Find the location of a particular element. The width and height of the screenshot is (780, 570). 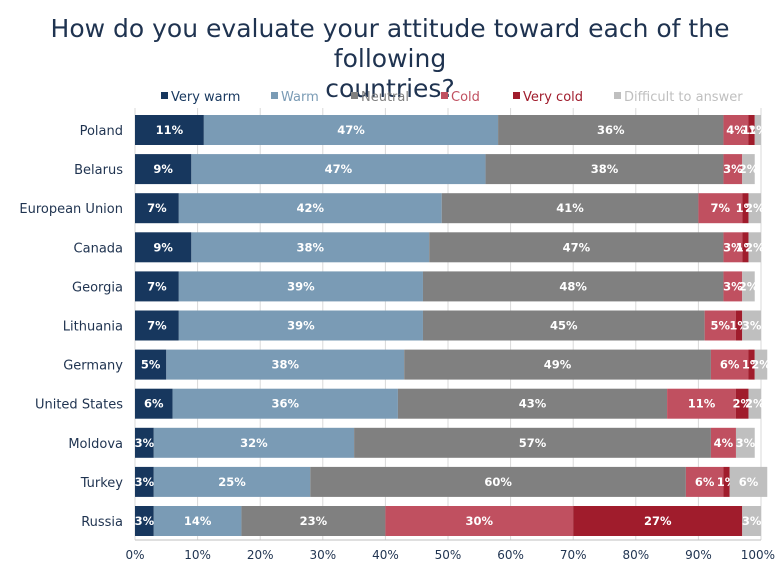

data-label: 30% is located at coordinates (480, 521).